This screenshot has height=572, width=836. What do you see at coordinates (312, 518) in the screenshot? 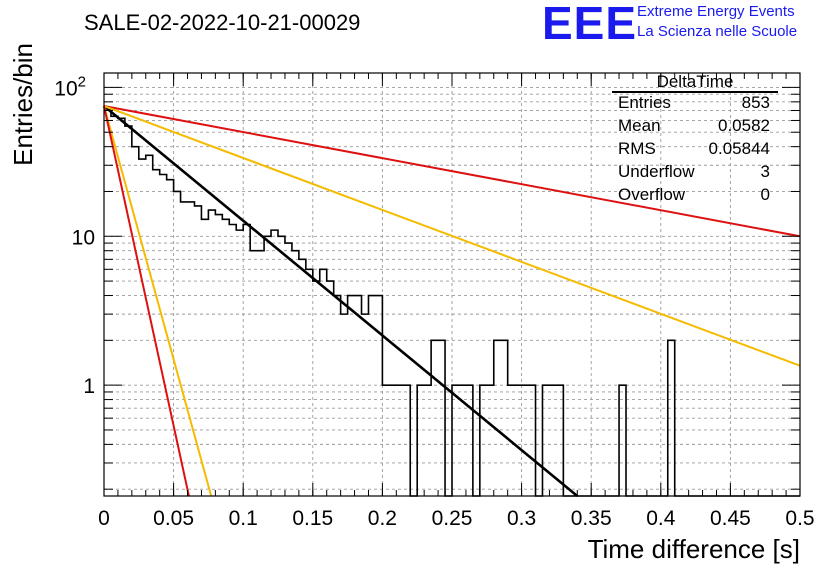
I see `x-tick-label: 0.15` at bounding box center [312, 518].